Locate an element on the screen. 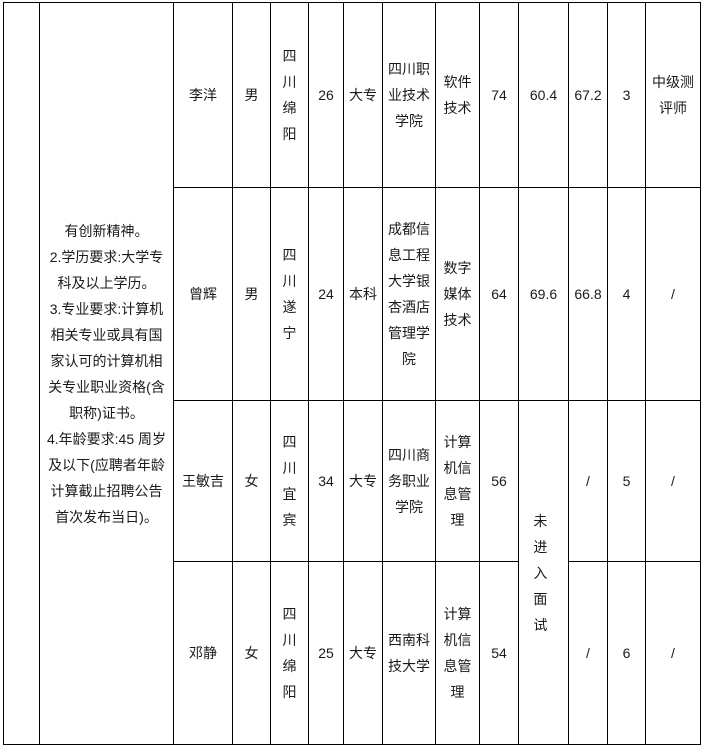 The width and height of the screenshot is (703, 752). requirement-line: 2.学历要求:大学专科及以上学历。 is located at coordinates (106, 269).